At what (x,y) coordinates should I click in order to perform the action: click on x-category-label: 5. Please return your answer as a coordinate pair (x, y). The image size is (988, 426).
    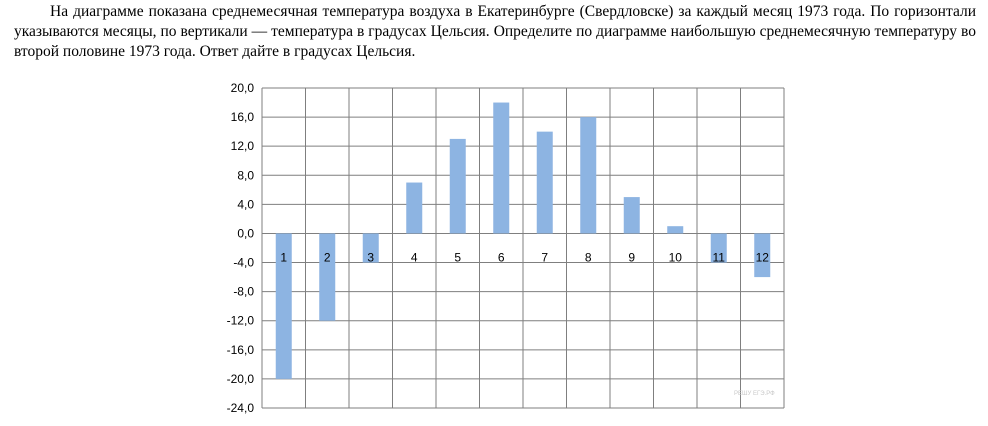
    Looking at the image, I should click on (457, 257).